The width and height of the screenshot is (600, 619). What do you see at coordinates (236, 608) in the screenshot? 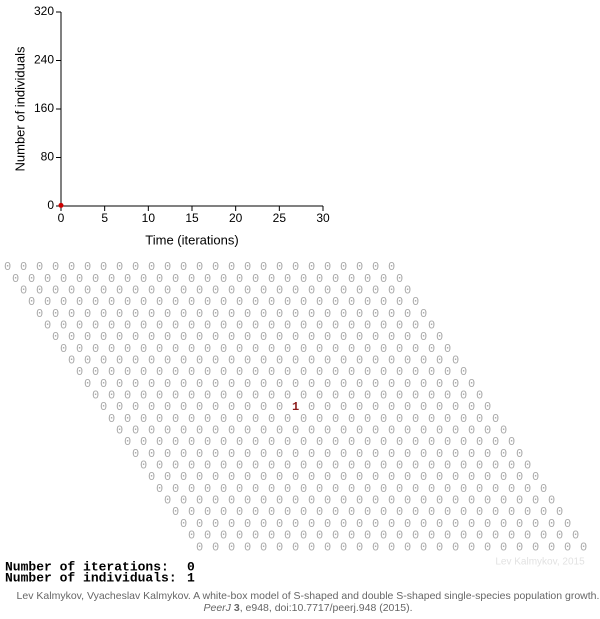
I see `volume: 3` at bounding box center [236, 608].